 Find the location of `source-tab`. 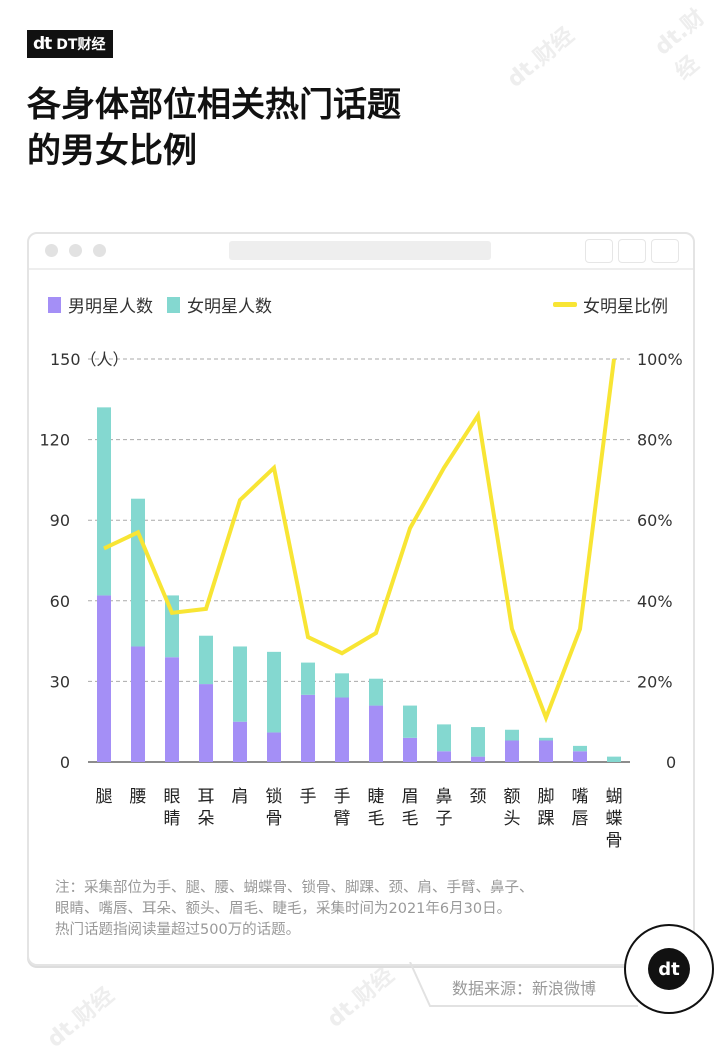

source-tab is located at coordinates (523, 984).